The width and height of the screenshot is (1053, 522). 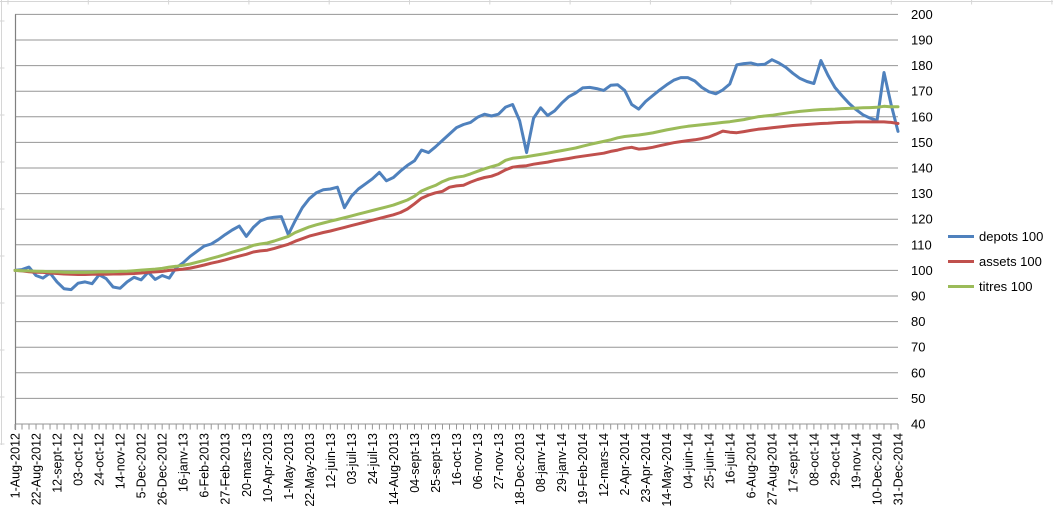 I want to click on x-axis-tick-label: 29-janv-14, so click(x=562, y=462).